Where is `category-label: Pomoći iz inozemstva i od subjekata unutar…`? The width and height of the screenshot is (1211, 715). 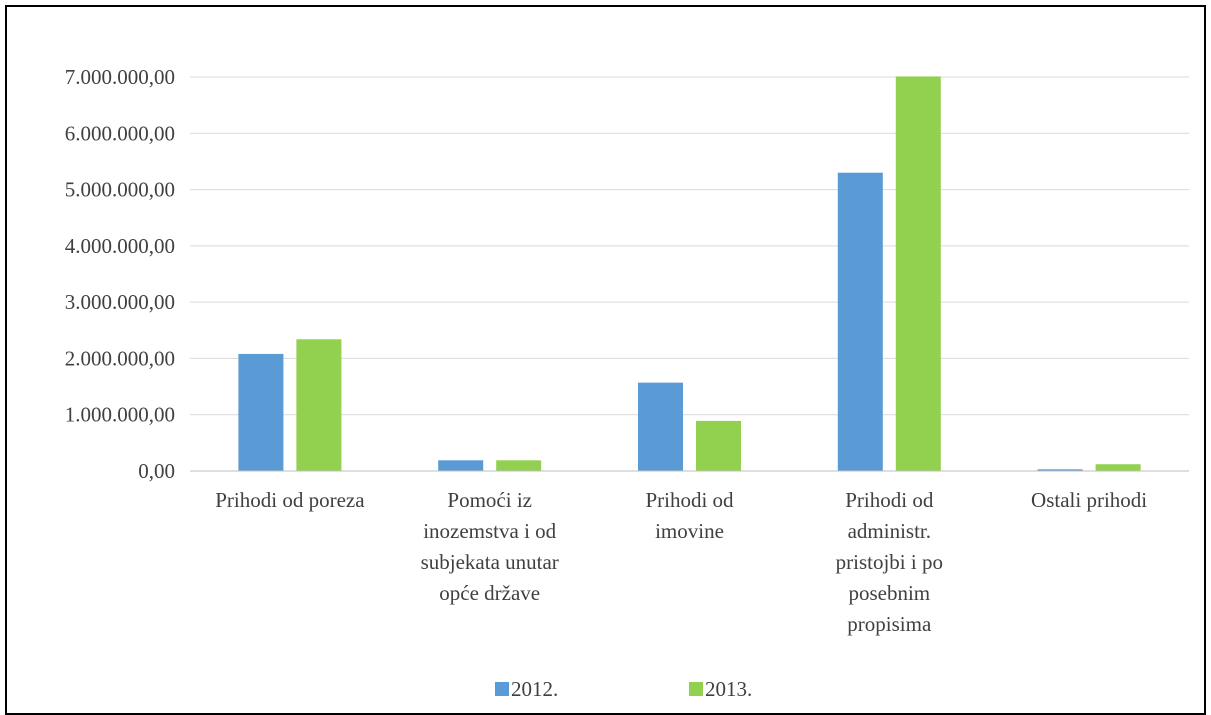
category-label: Pomoći iz inozemstva i od subjekata unutar… is located at coordinates (490, 546).